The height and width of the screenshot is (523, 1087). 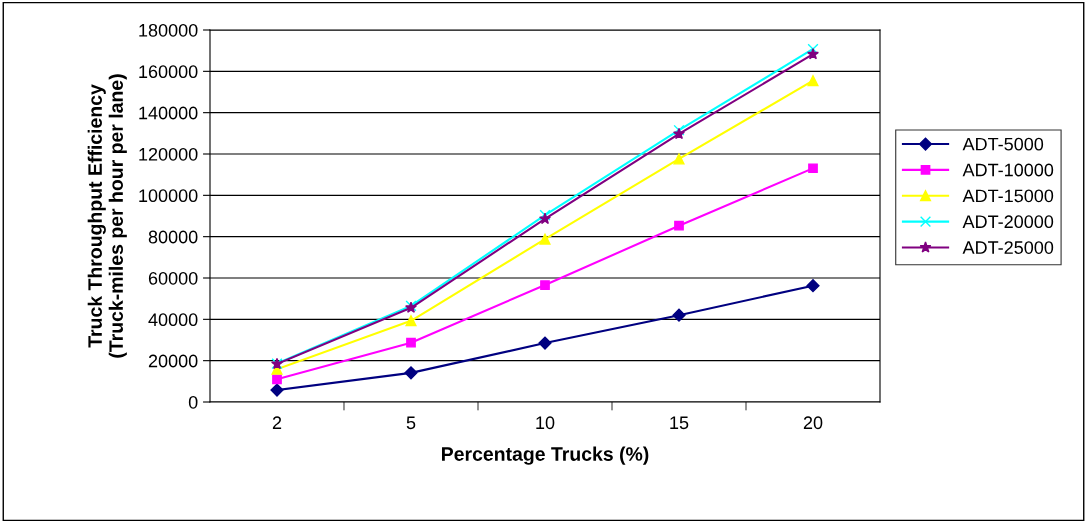 What do you see at coordinates (173, 237) in the screenshot?
I see `y-tick-label: 80000` at bounding box center [173, 237].